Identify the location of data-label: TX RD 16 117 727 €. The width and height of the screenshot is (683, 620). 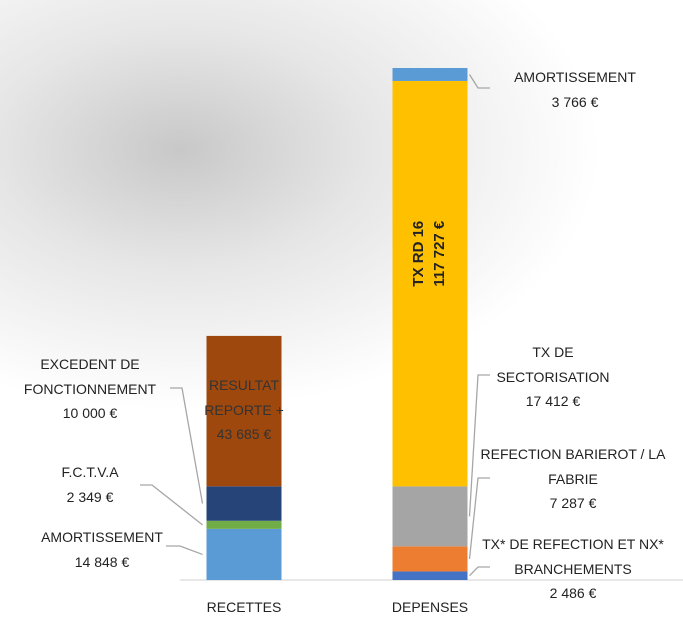
(429, 253).